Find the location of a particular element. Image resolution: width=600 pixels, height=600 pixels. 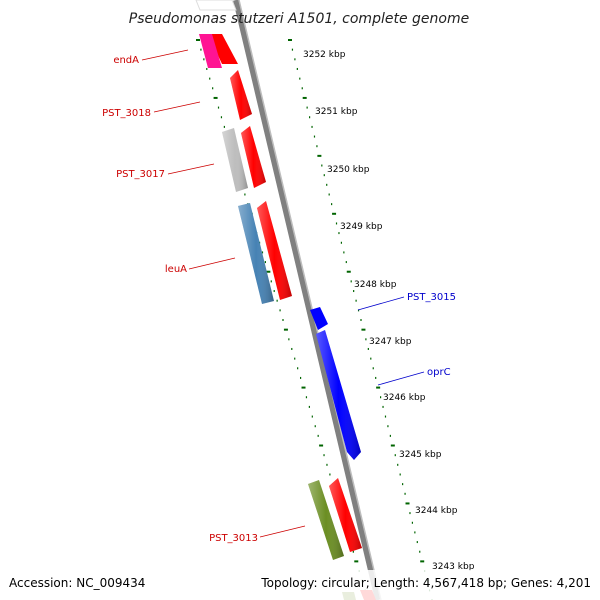

tick-label: 3249 kbp is located at coordinates (361, 227).